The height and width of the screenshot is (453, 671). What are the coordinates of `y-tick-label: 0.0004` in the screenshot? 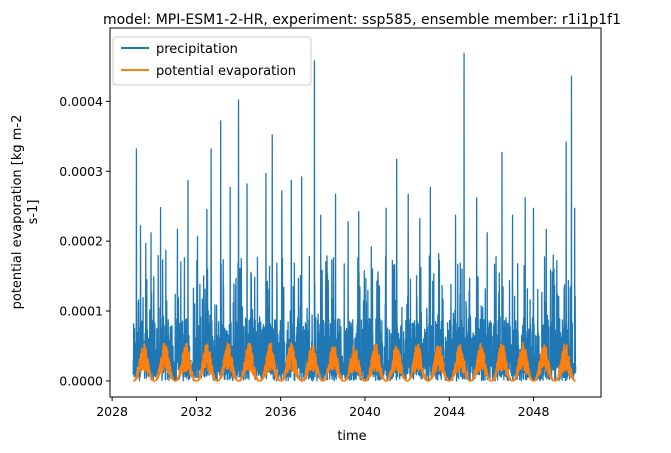 It's located at (81, 101).